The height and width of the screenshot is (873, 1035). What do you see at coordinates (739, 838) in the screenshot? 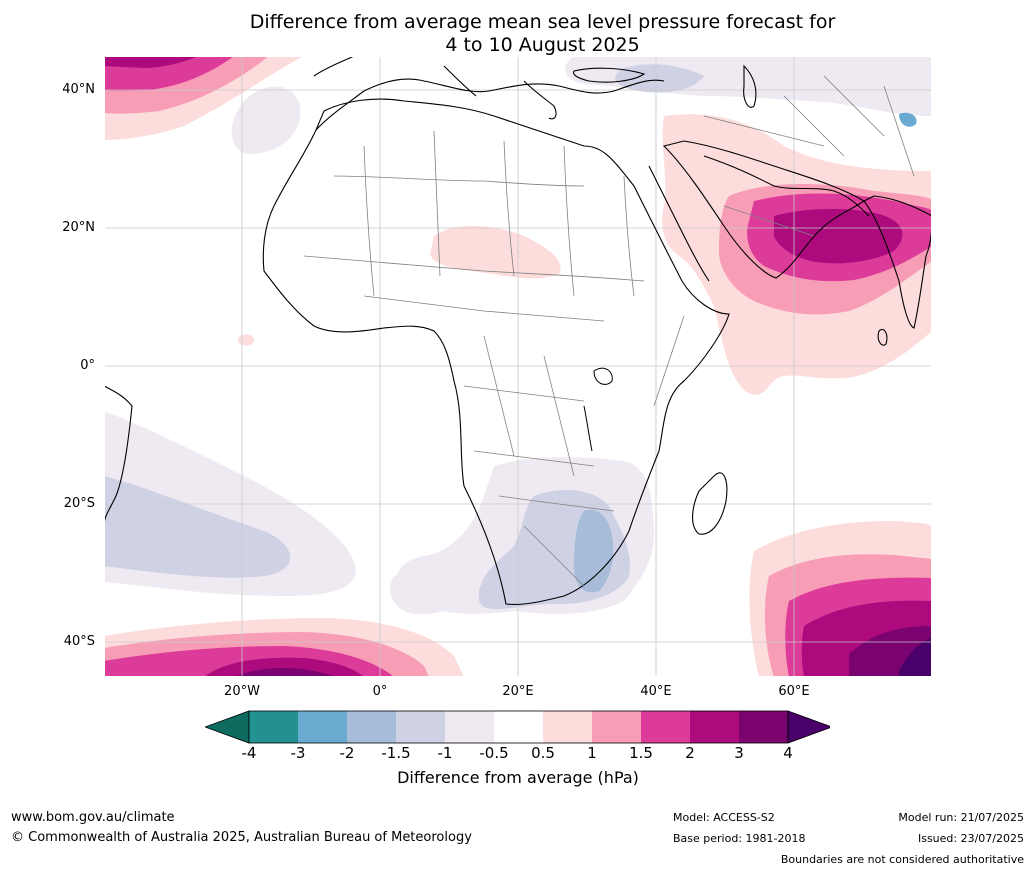
I see `footer-base-period: Base period: 1981-2018` at bounding box center [739, 838].